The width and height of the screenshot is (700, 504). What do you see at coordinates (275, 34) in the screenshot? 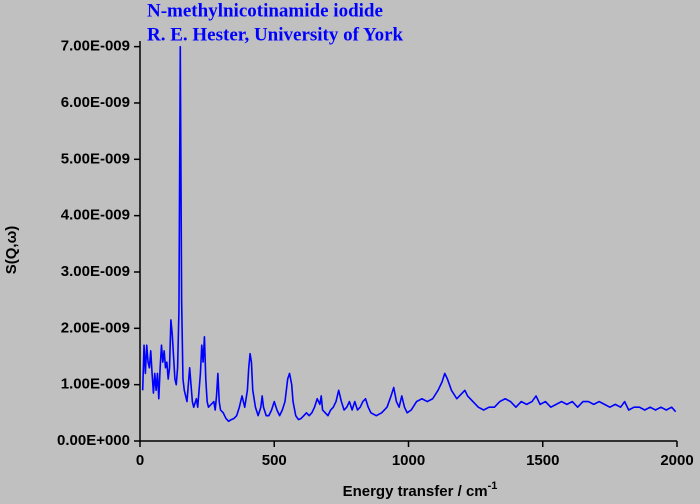
I see `chart-subtitle: R. E. Hester, University of York` at bounding box center [275, 34].